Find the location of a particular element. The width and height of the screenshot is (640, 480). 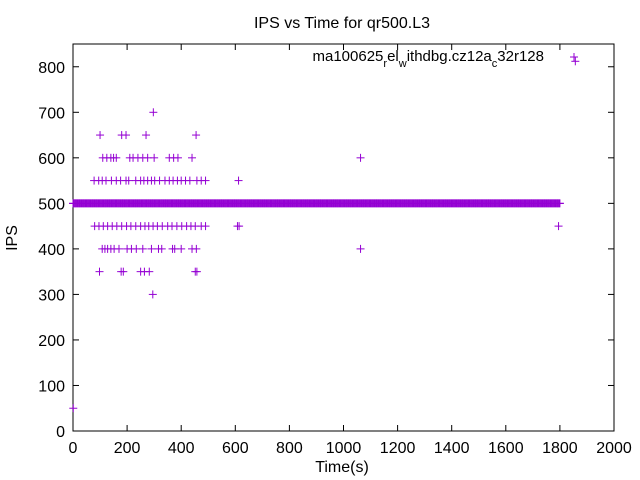

legend-sub-3: c is located at coordinates (495, 64).